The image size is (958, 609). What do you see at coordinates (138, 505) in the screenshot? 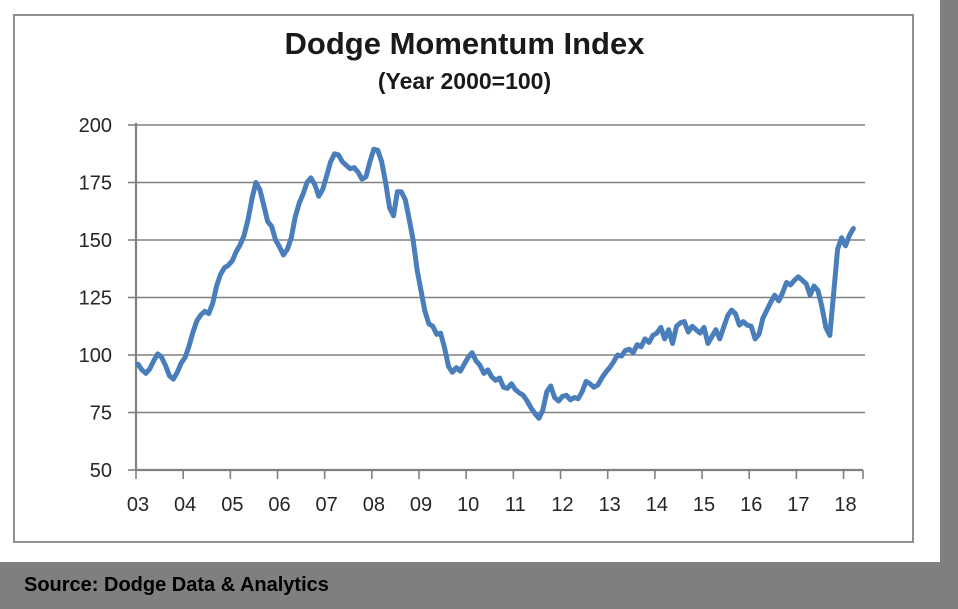
I see `x-axis-label-03: 03` at bounding box center [138, 505].